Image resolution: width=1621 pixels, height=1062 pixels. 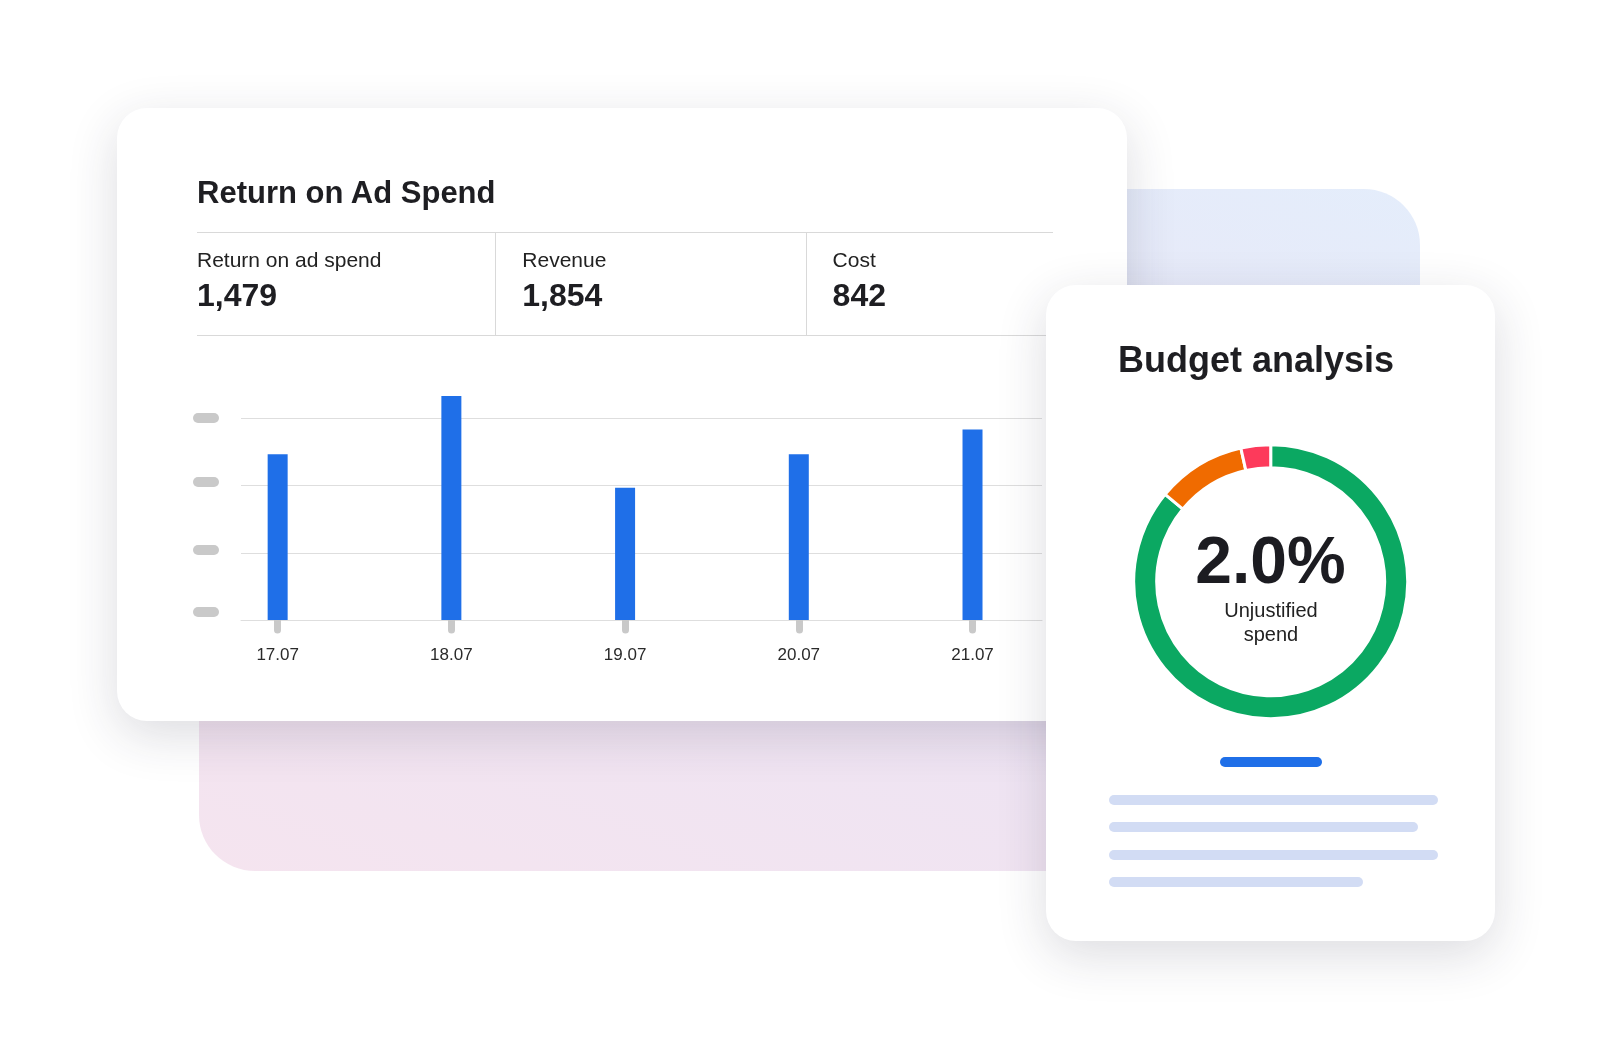 What do you see at coordinates (451, 654) in the screenshot?
I see `x-tick-label: 18.07` at bounding box center [451, 654].